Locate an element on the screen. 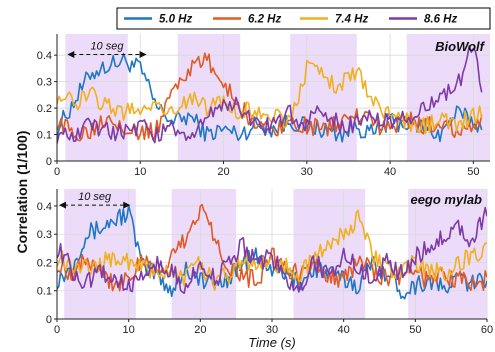 The width and height of the screenshot is (495, 352). legend-label-5-0-hz: 5.0 Hz is located at coordinates (175, 20).